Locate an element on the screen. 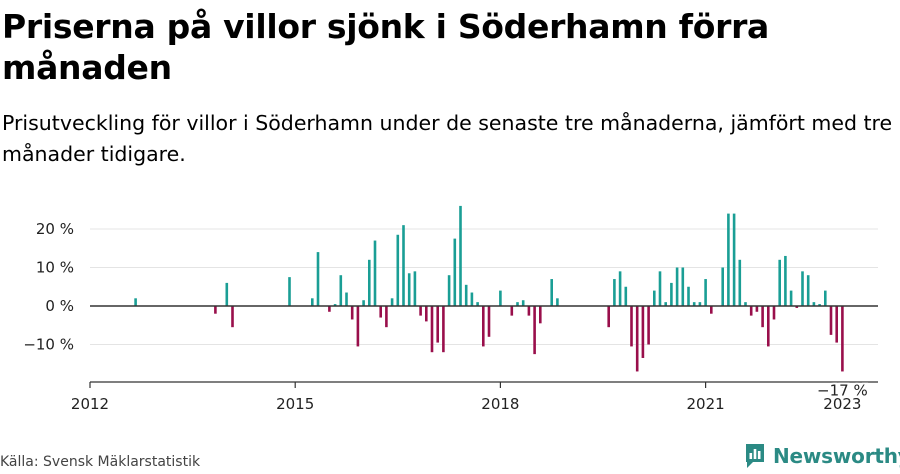 The width and height of the screenshot is (900, 474). x-tick-label: 2012 is located at coordinates (90, 404).